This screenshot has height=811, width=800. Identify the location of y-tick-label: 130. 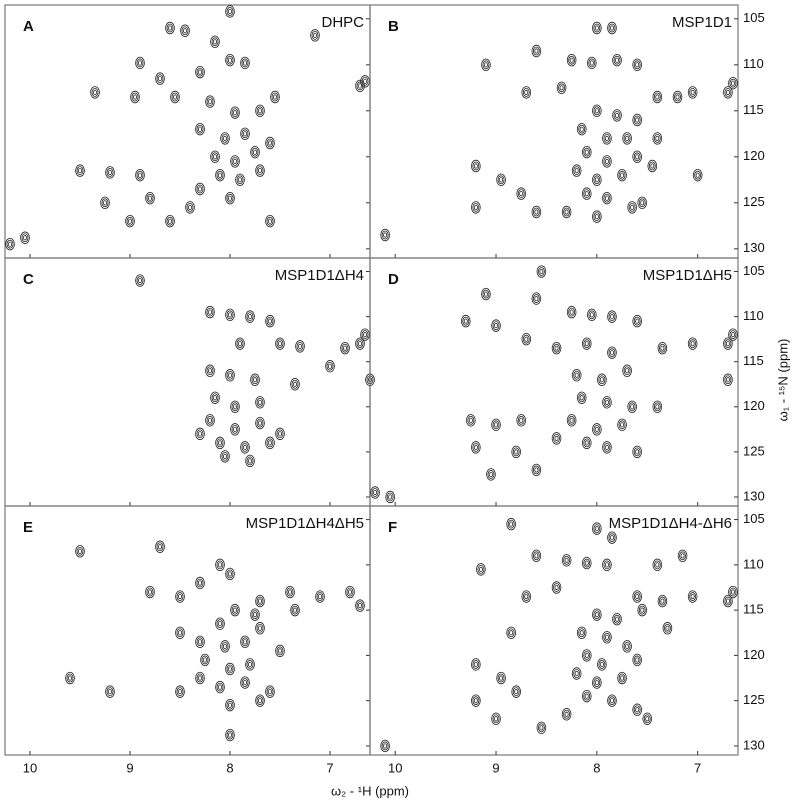
(754, 744).